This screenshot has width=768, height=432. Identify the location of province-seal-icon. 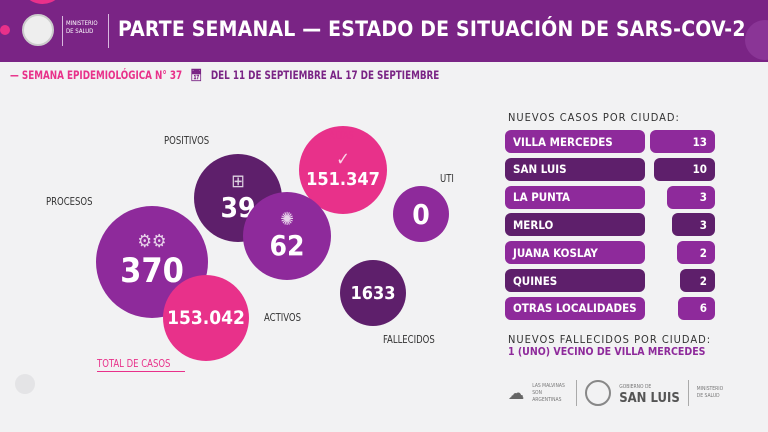
(38, 30).